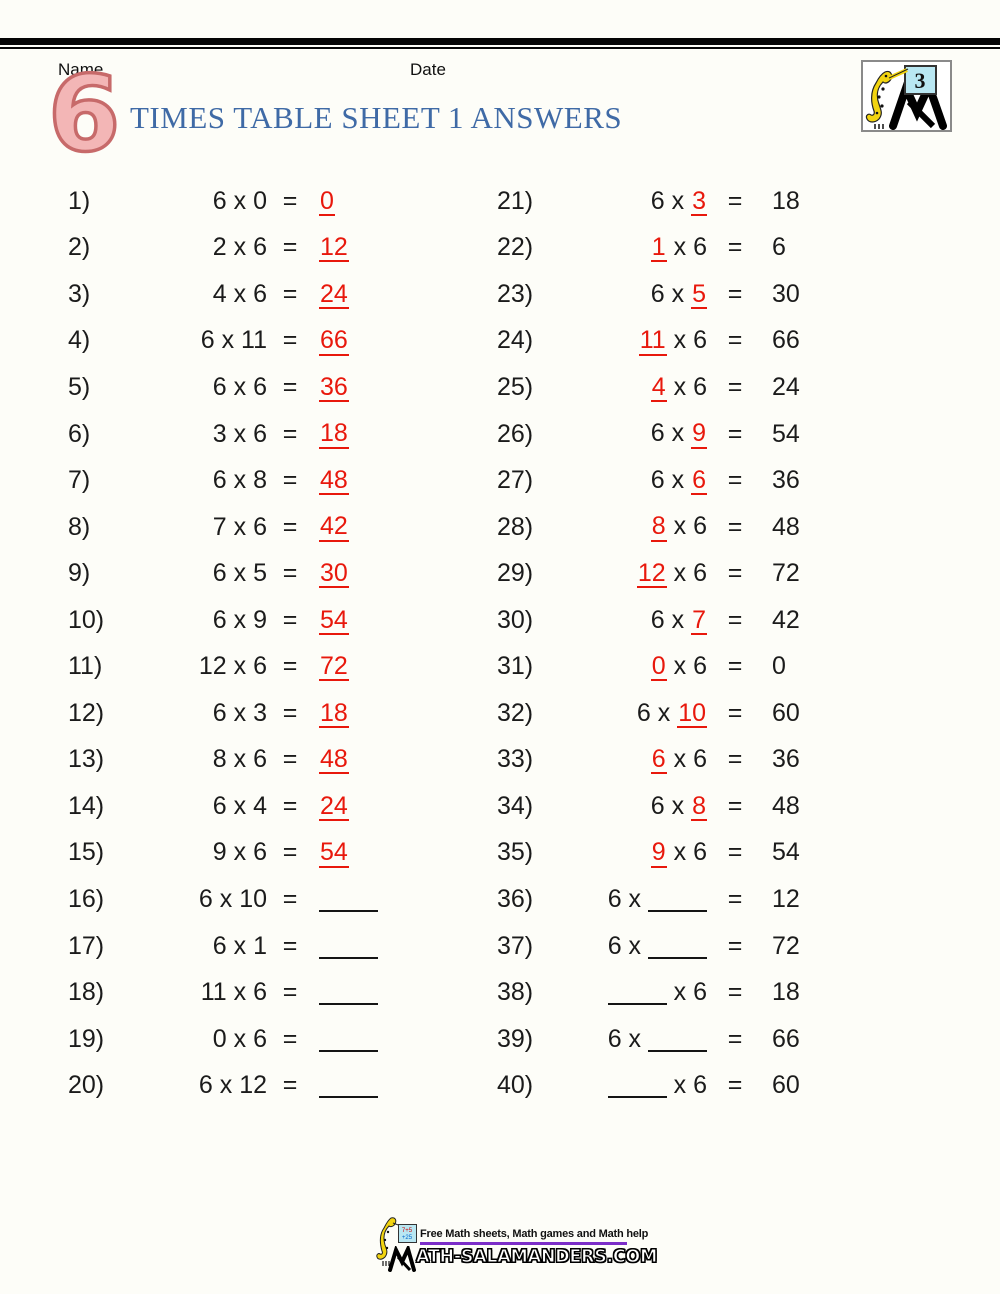 This screenshot has width=1000, height=1294. What do you see at coordinates (410, 341) in the screenshot?
I see `problem-answer: 66` at bounding box center [410, 341].